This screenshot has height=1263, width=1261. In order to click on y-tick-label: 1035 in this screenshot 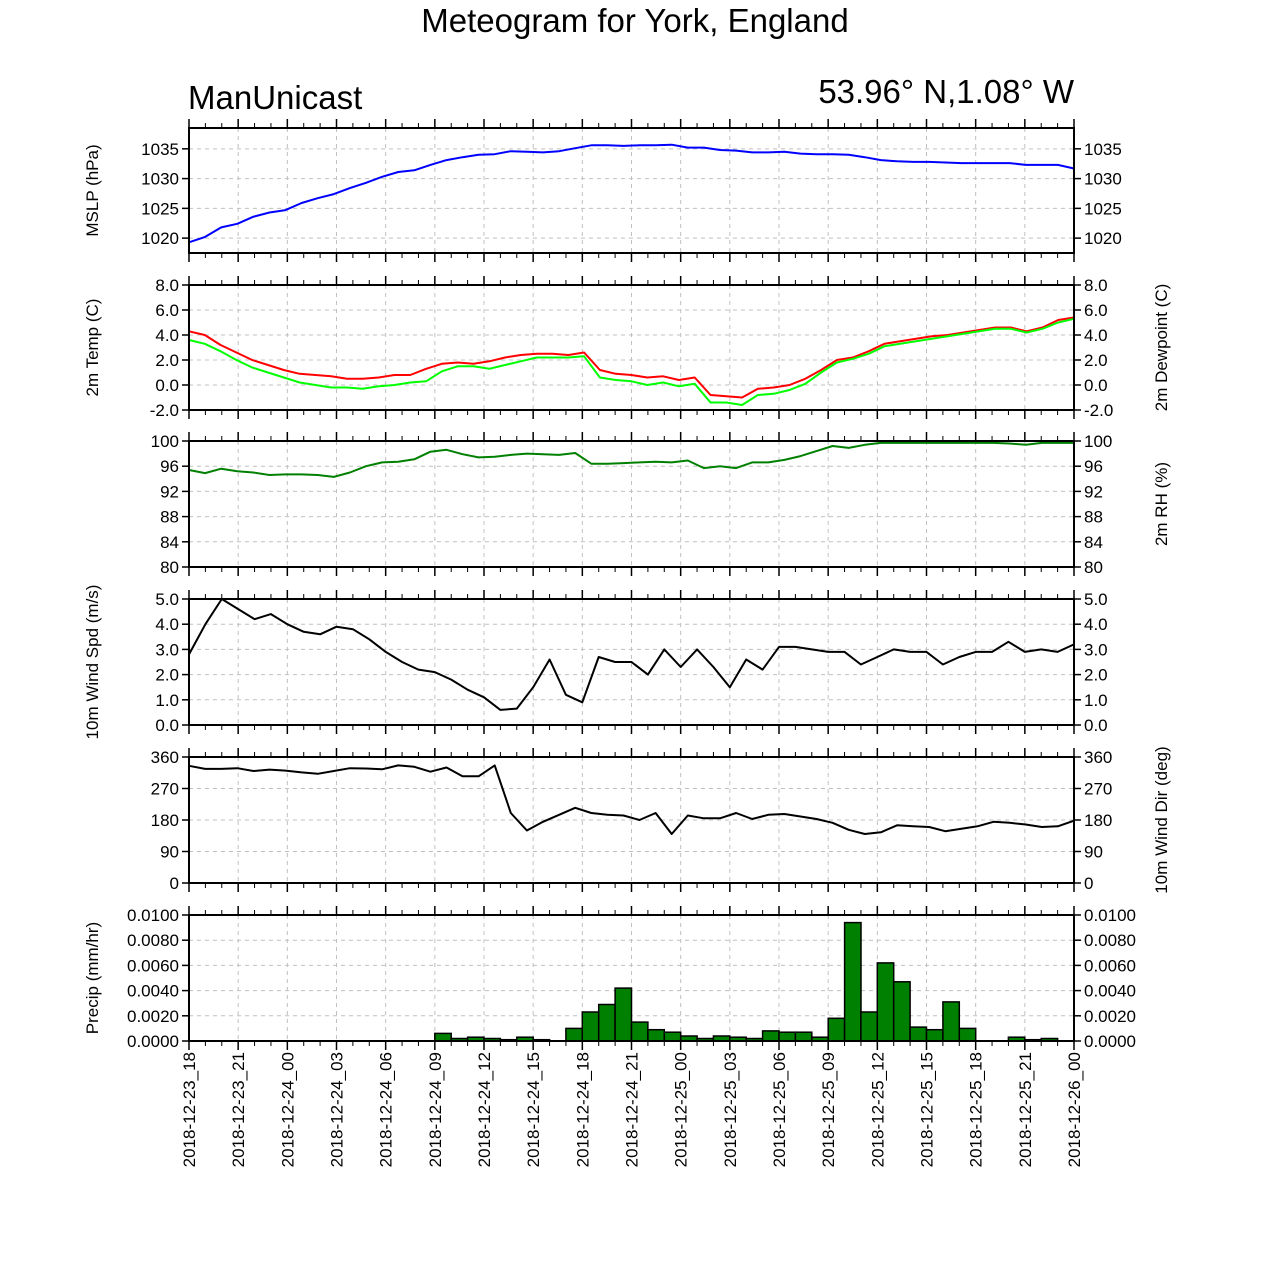, I will do `click(160, 149)`.